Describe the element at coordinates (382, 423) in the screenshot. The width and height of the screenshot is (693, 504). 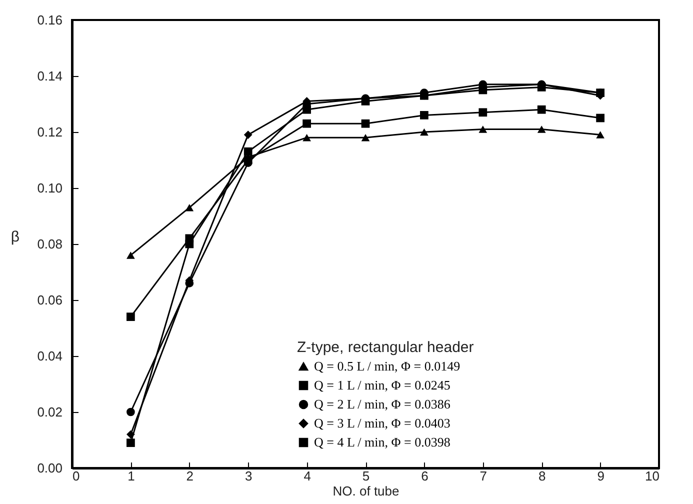
I see `legend-label: Q = 3 L / min, Φ = 0.0403` at that location.